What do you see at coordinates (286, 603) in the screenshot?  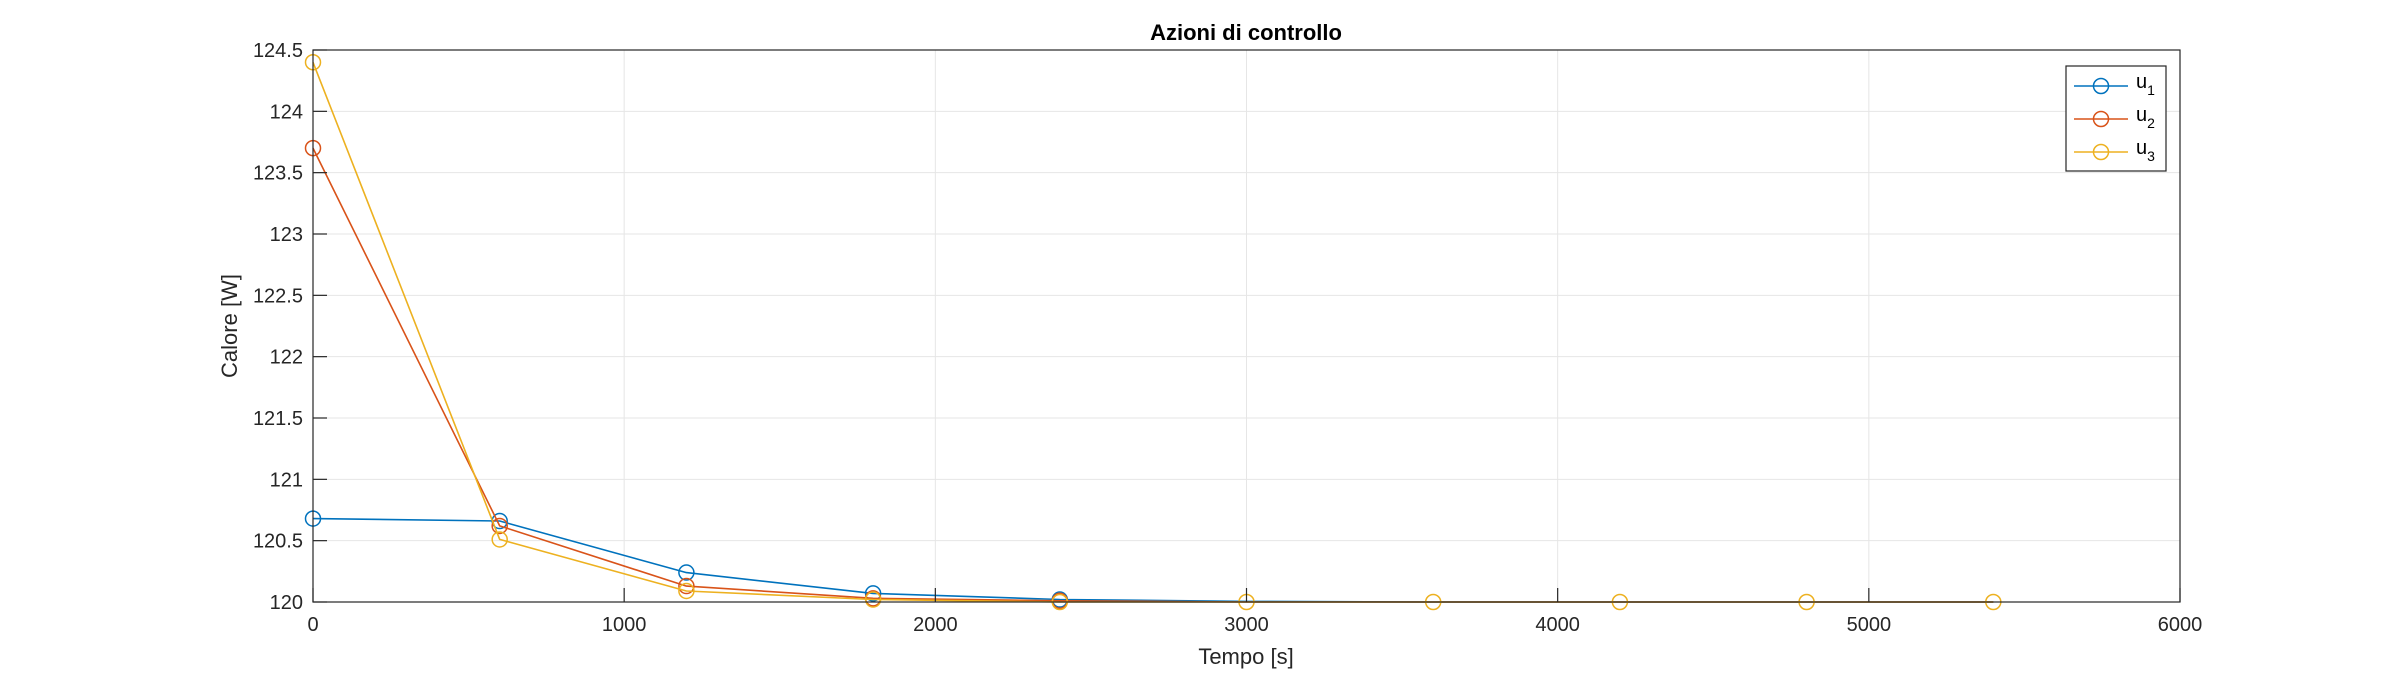 I see `y-tick-label: 120` at bounding box center [286, 603].